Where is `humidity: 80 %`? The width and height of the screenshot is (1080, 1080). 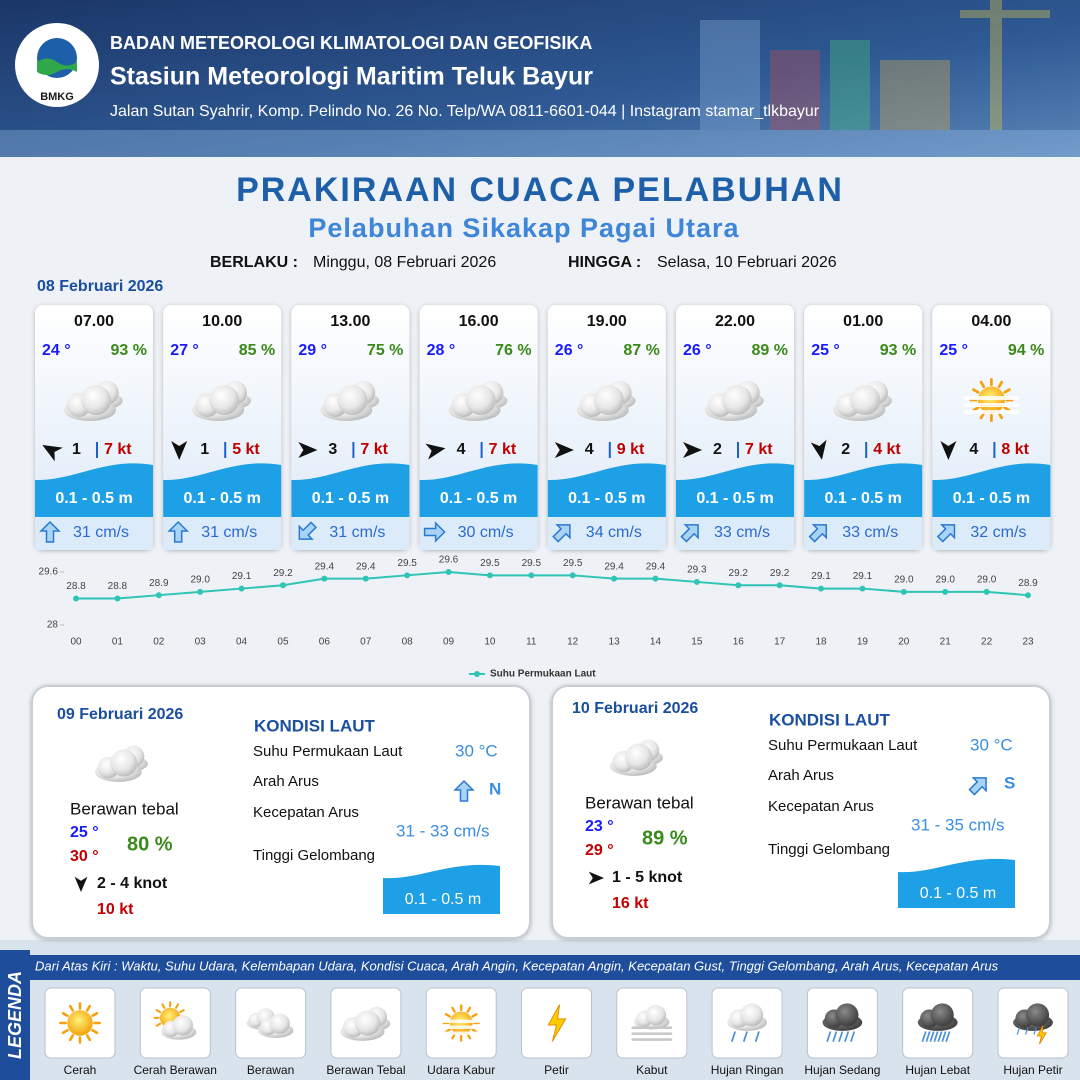 humidity: 80 % is located at coordinates (150, 844).